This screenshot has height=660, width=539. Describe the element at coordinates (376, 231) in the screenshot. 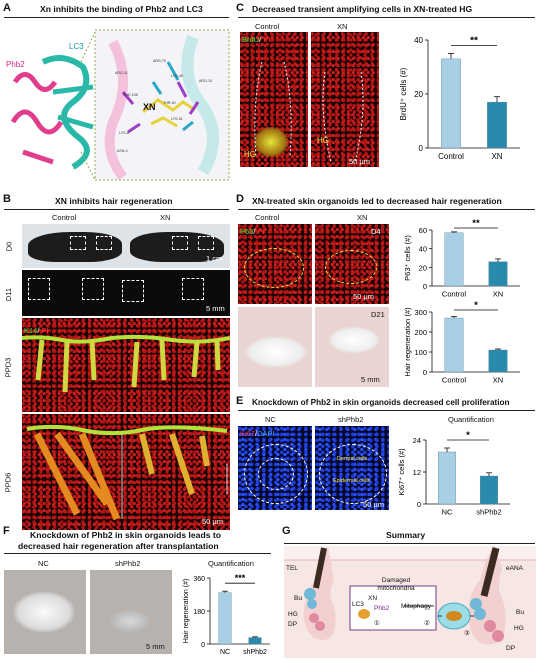

I see `d4-label: D4` at that location.